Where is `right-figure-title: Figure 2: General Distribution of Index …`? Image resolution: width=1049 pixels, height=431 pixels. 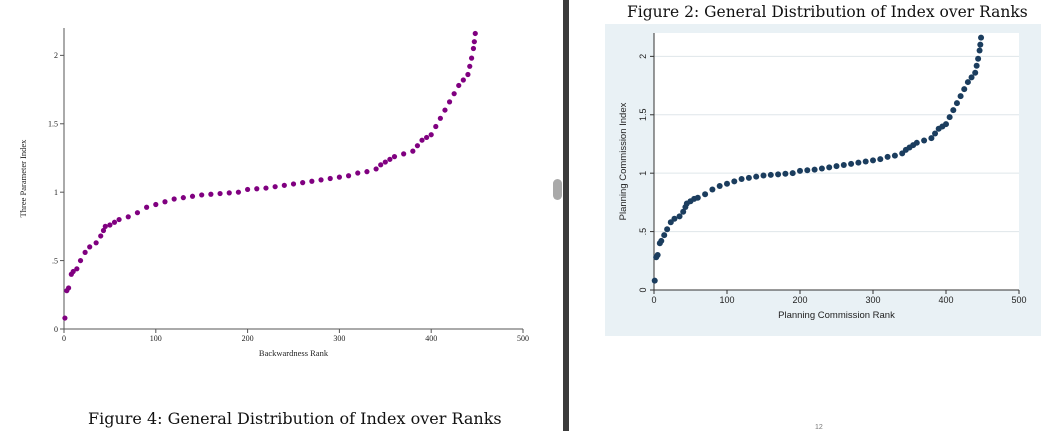
right-figure-title: Figure 2: General Distribution of Index … is located at coordinates (827, 12).